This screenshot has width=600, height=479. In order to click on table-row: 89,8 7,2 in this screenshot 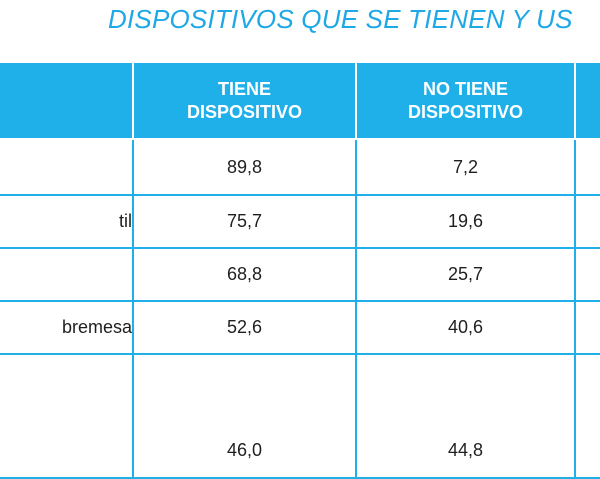, I will do `click(300, 167)`.